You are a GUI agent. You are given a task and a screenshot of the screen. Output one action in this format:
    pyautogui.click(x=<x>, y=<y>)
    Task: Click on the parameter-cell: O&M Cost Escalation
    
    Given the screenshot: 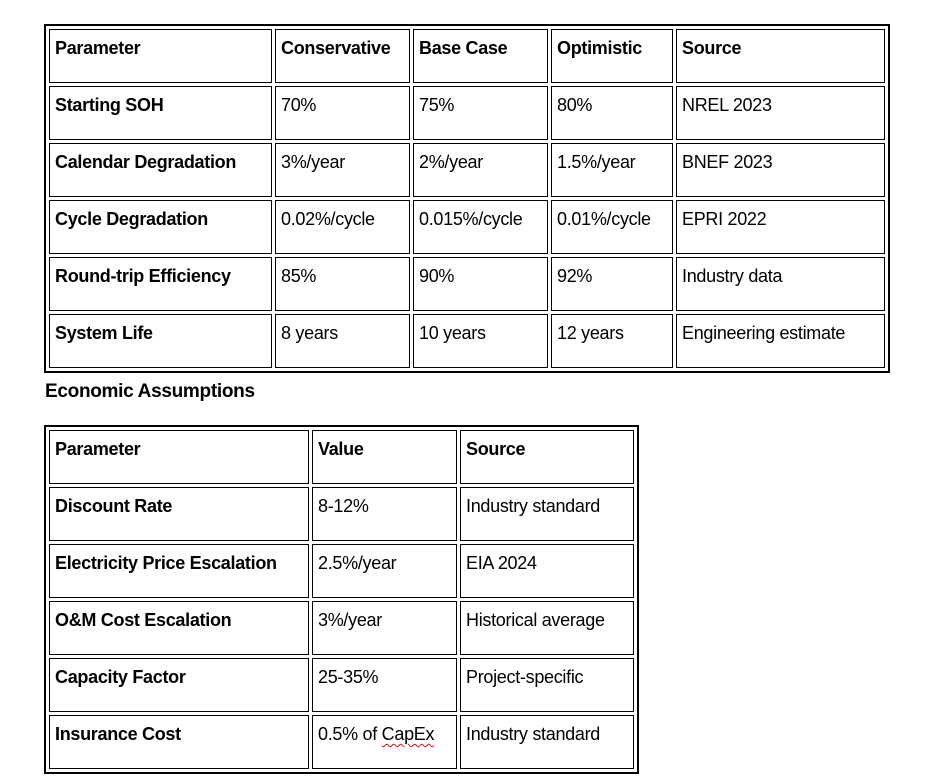 What is the action you would take?
    pyautogui.click(x=179, y=628)
    